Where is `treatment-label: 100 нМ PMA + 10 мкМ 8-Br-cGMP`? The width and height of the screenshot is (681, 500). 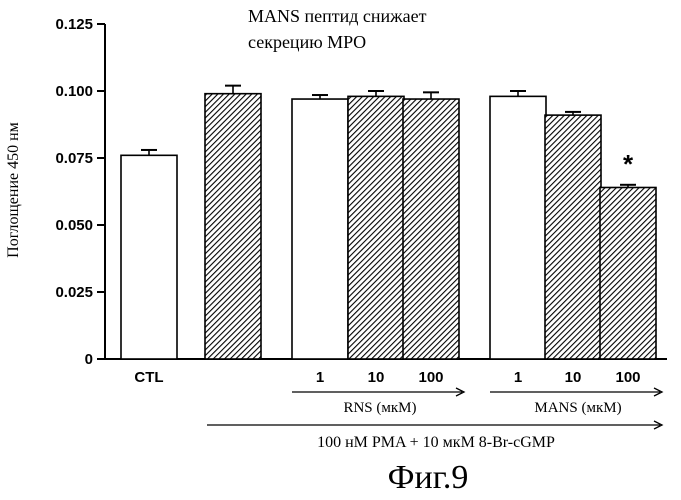
treatment-label: 100 нМ PMA + 10 мкМ 8-Br-cGMP is located at coordinates (436, 442).